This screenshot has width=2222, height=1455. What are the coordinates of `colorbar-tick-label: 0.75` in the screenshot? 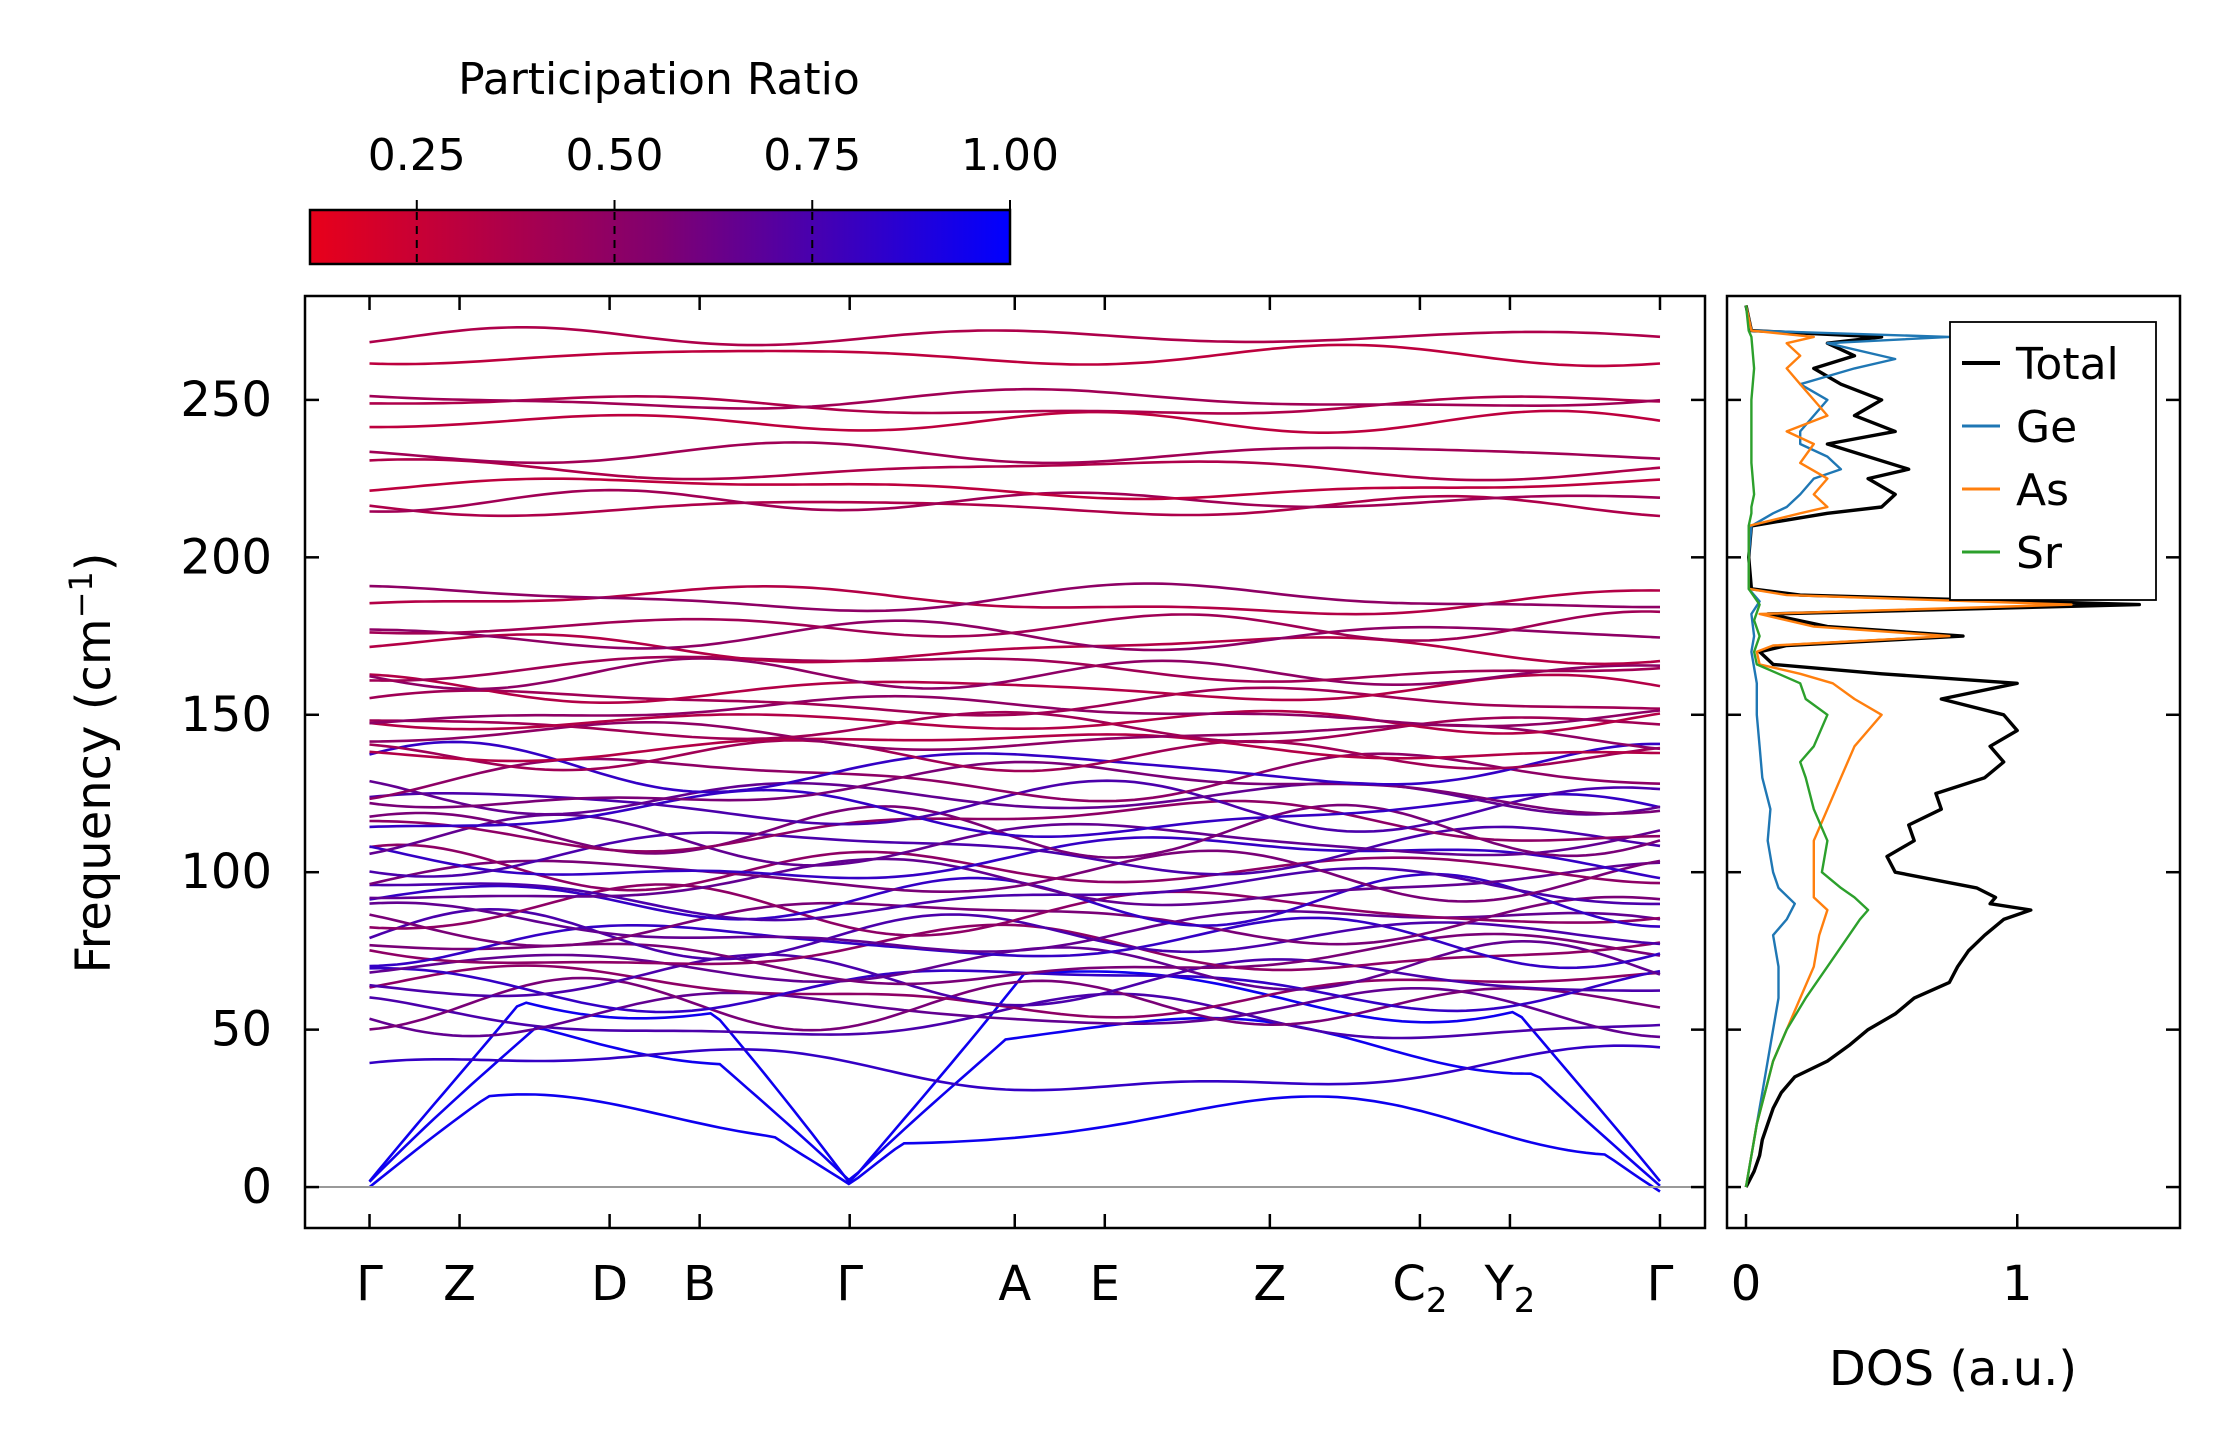 It's located at (812, 155).